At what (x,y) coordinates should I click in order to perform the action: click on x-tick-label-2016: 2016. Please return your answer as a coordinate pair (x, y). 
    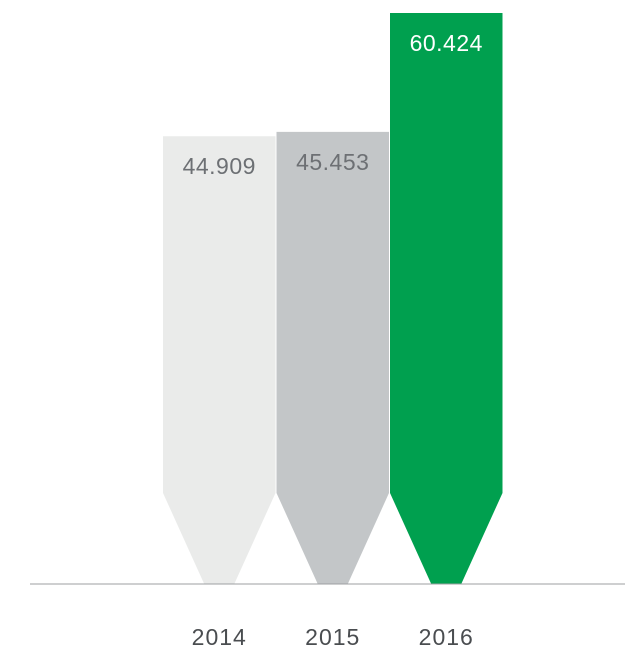
    Looking at the image, I should click on (446, 637).